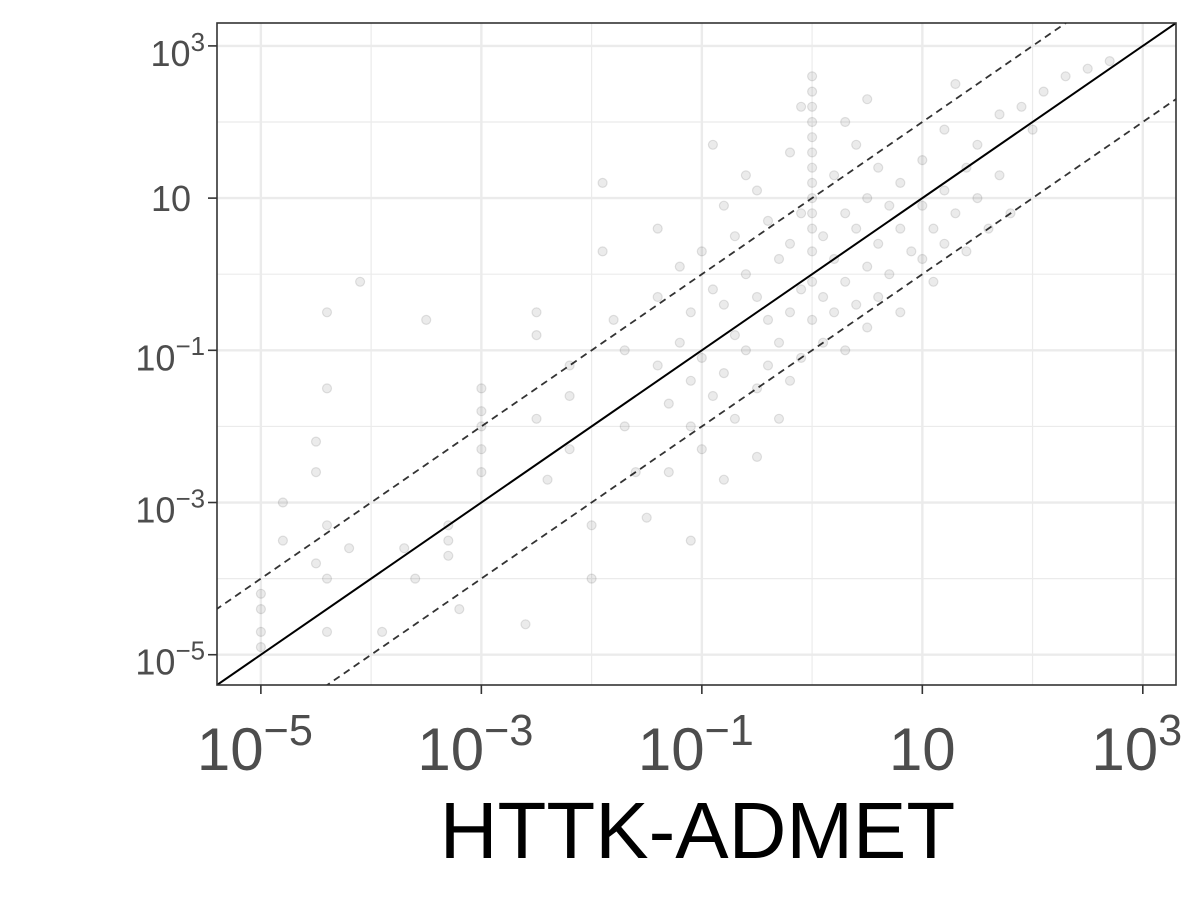  Describe the element at coordinates (698, 830) in the screenshot. I see `x-axis-title: HTTK-ADMET` at that location.